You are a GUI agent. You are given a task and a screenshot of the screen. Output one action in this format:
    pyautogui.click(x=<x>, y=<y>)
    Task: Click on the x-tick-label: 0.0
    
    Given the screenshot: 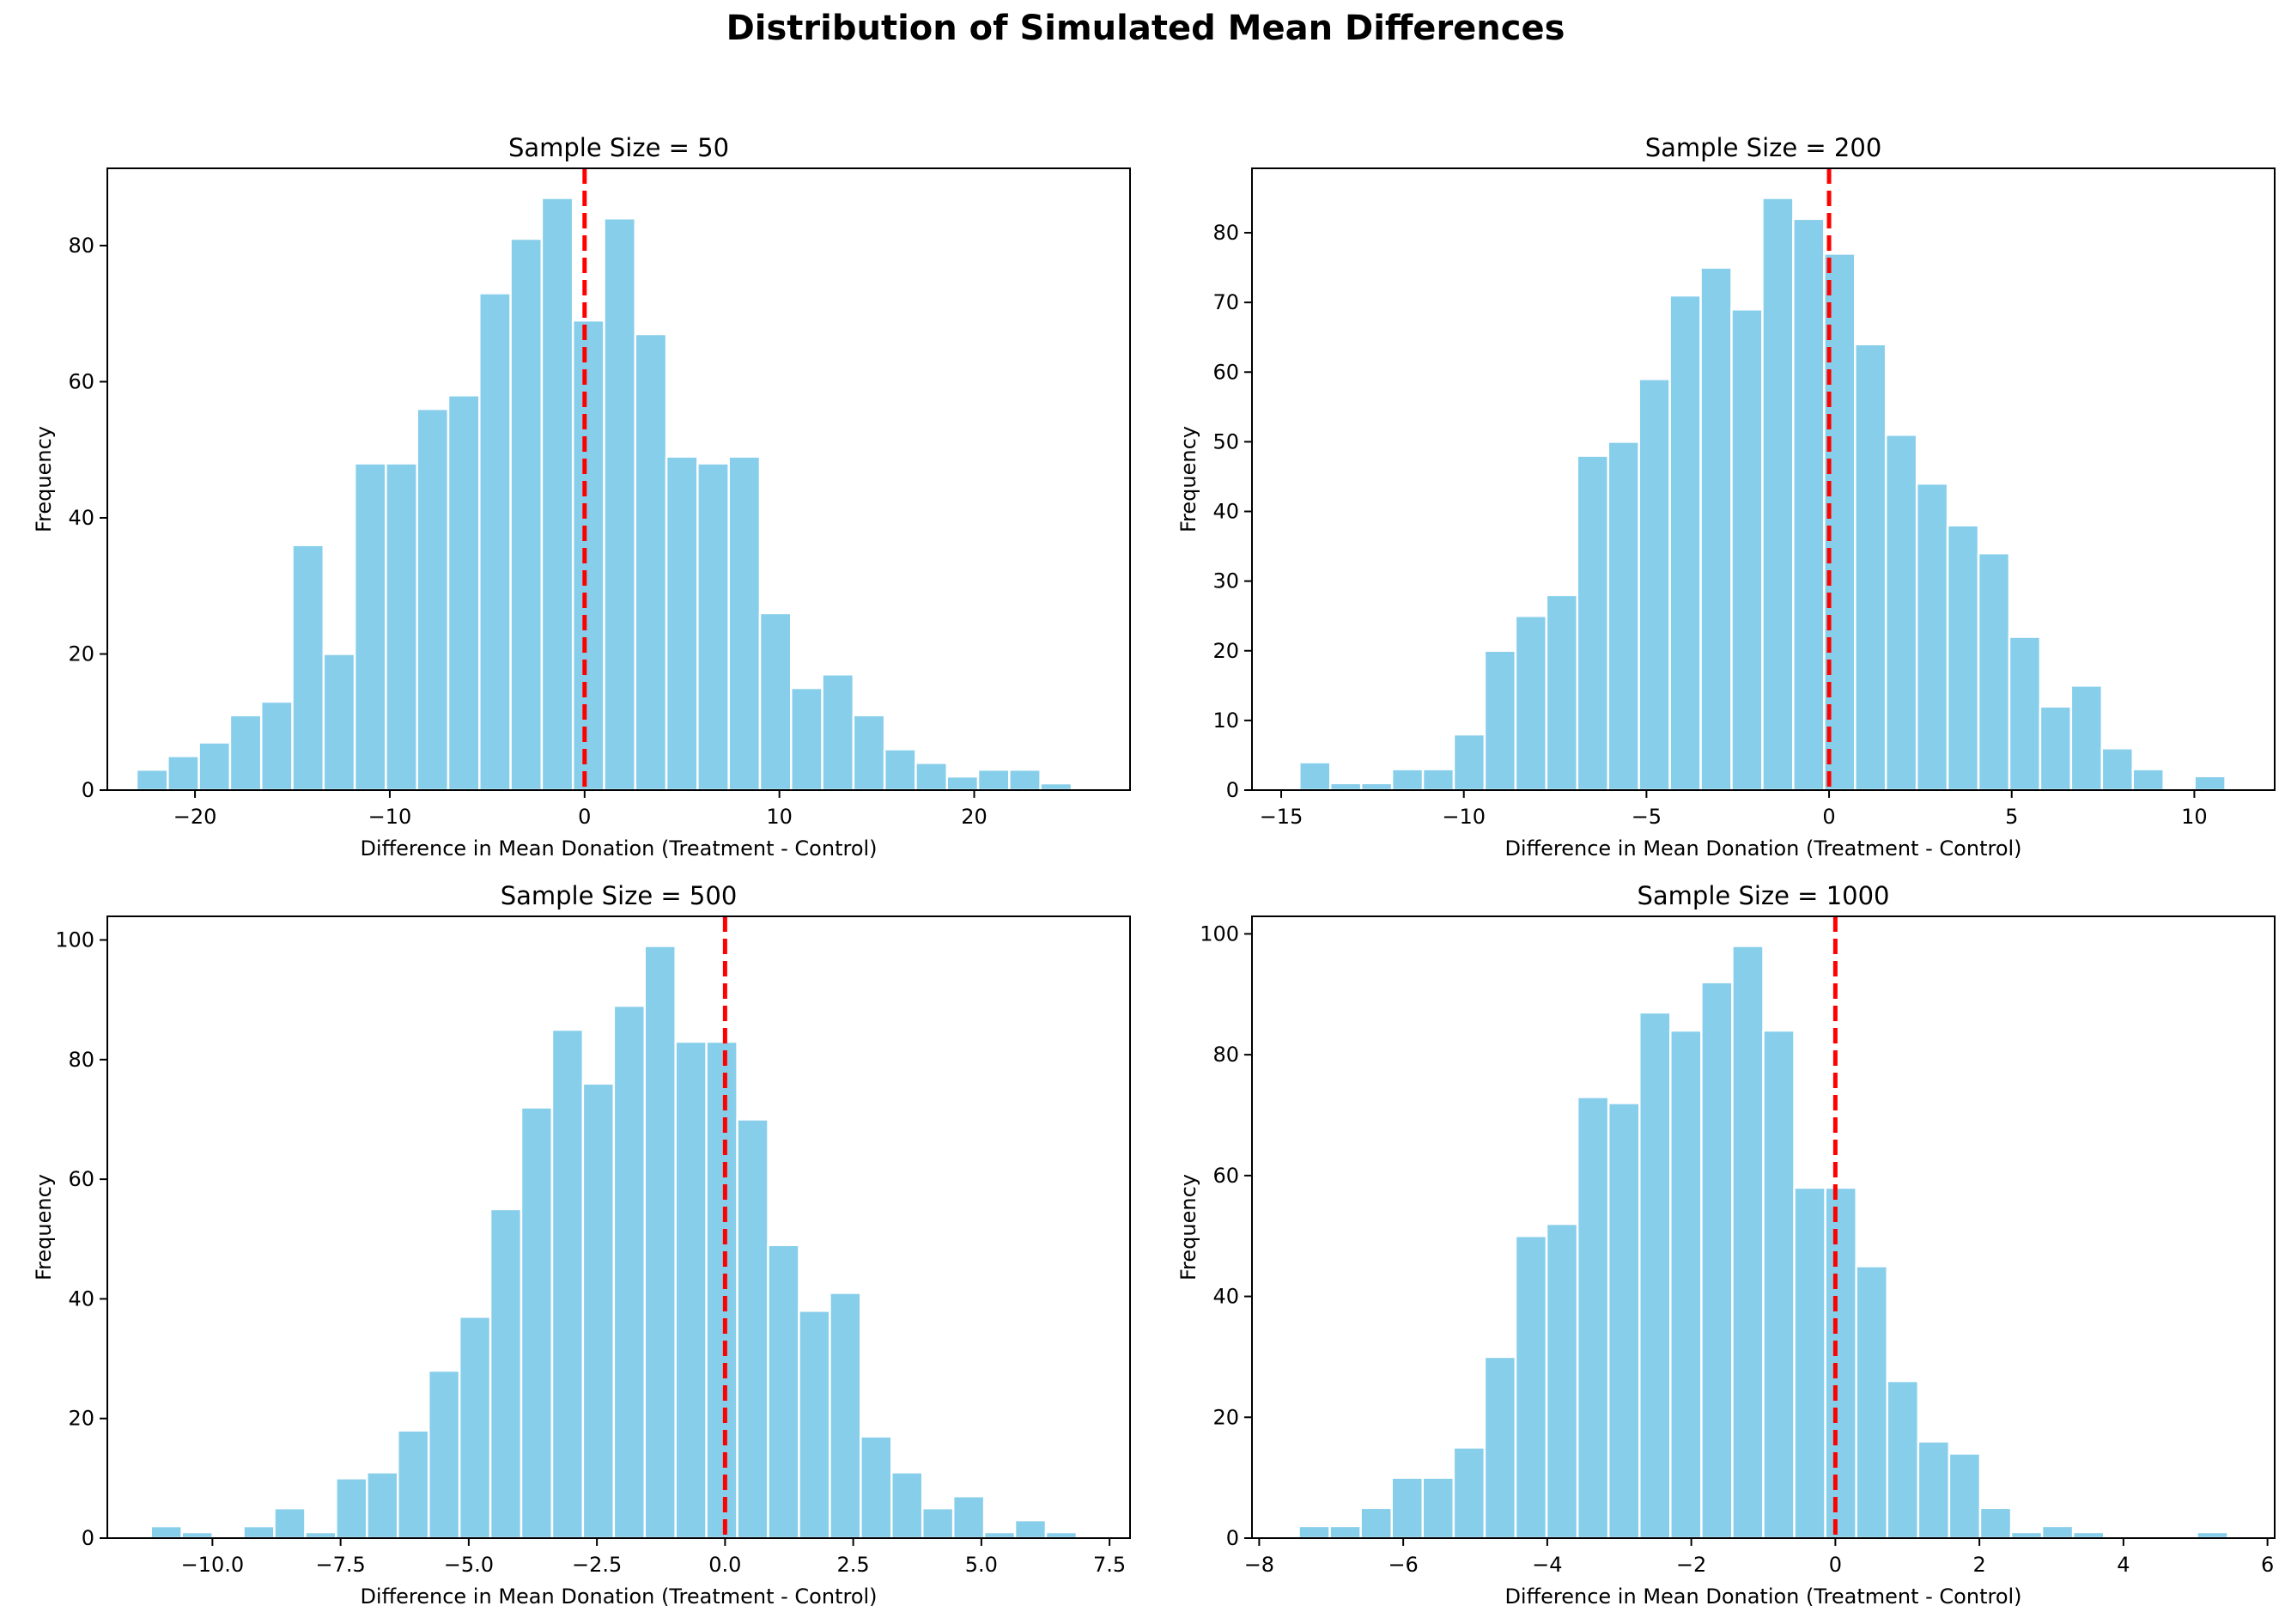 What is the action you would take?
    pyautogui.click(x=724, y=1565)
    